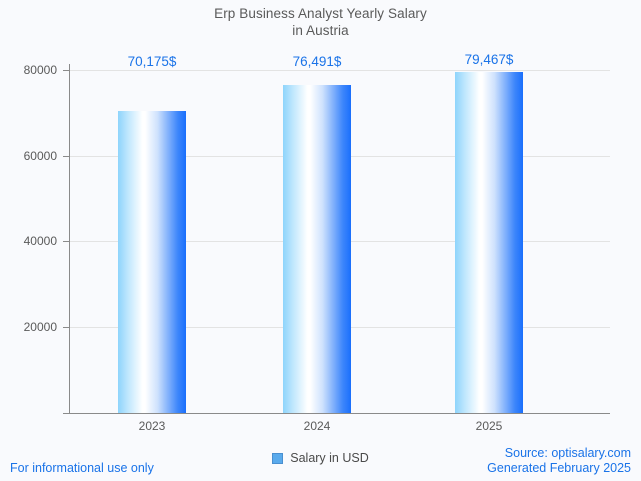  I want to click on chart-legend: Salary in USD, so click(320, 458).